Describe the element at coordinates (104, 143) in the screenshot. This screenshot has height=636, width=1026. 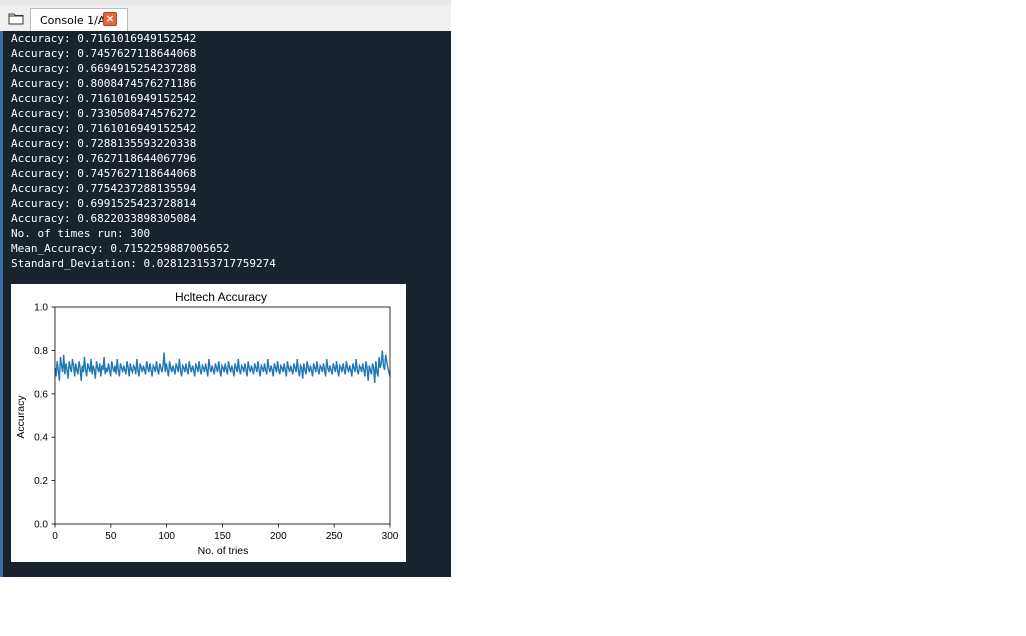
I see `console-line: Accuracy: 0.7288135593220338` at that location.